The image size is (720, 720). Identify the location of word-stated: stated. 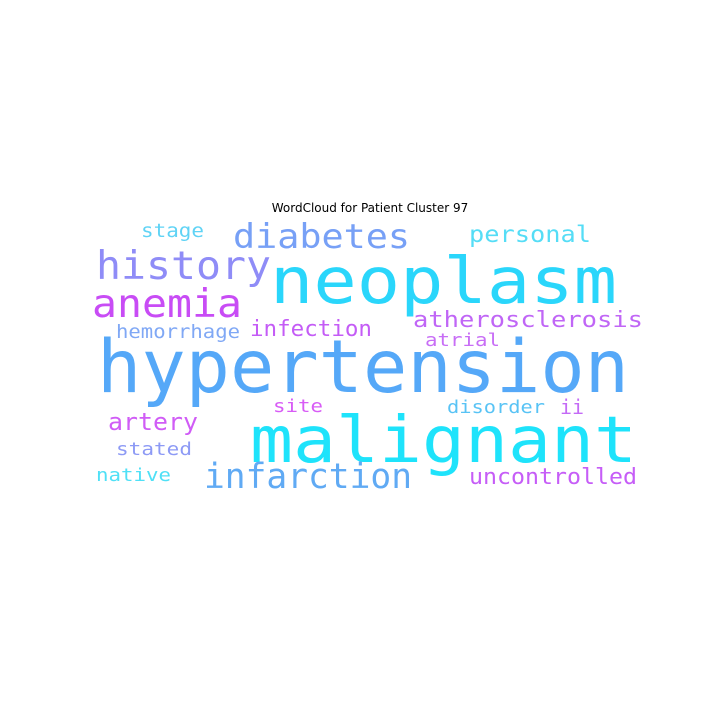
(154, 449).